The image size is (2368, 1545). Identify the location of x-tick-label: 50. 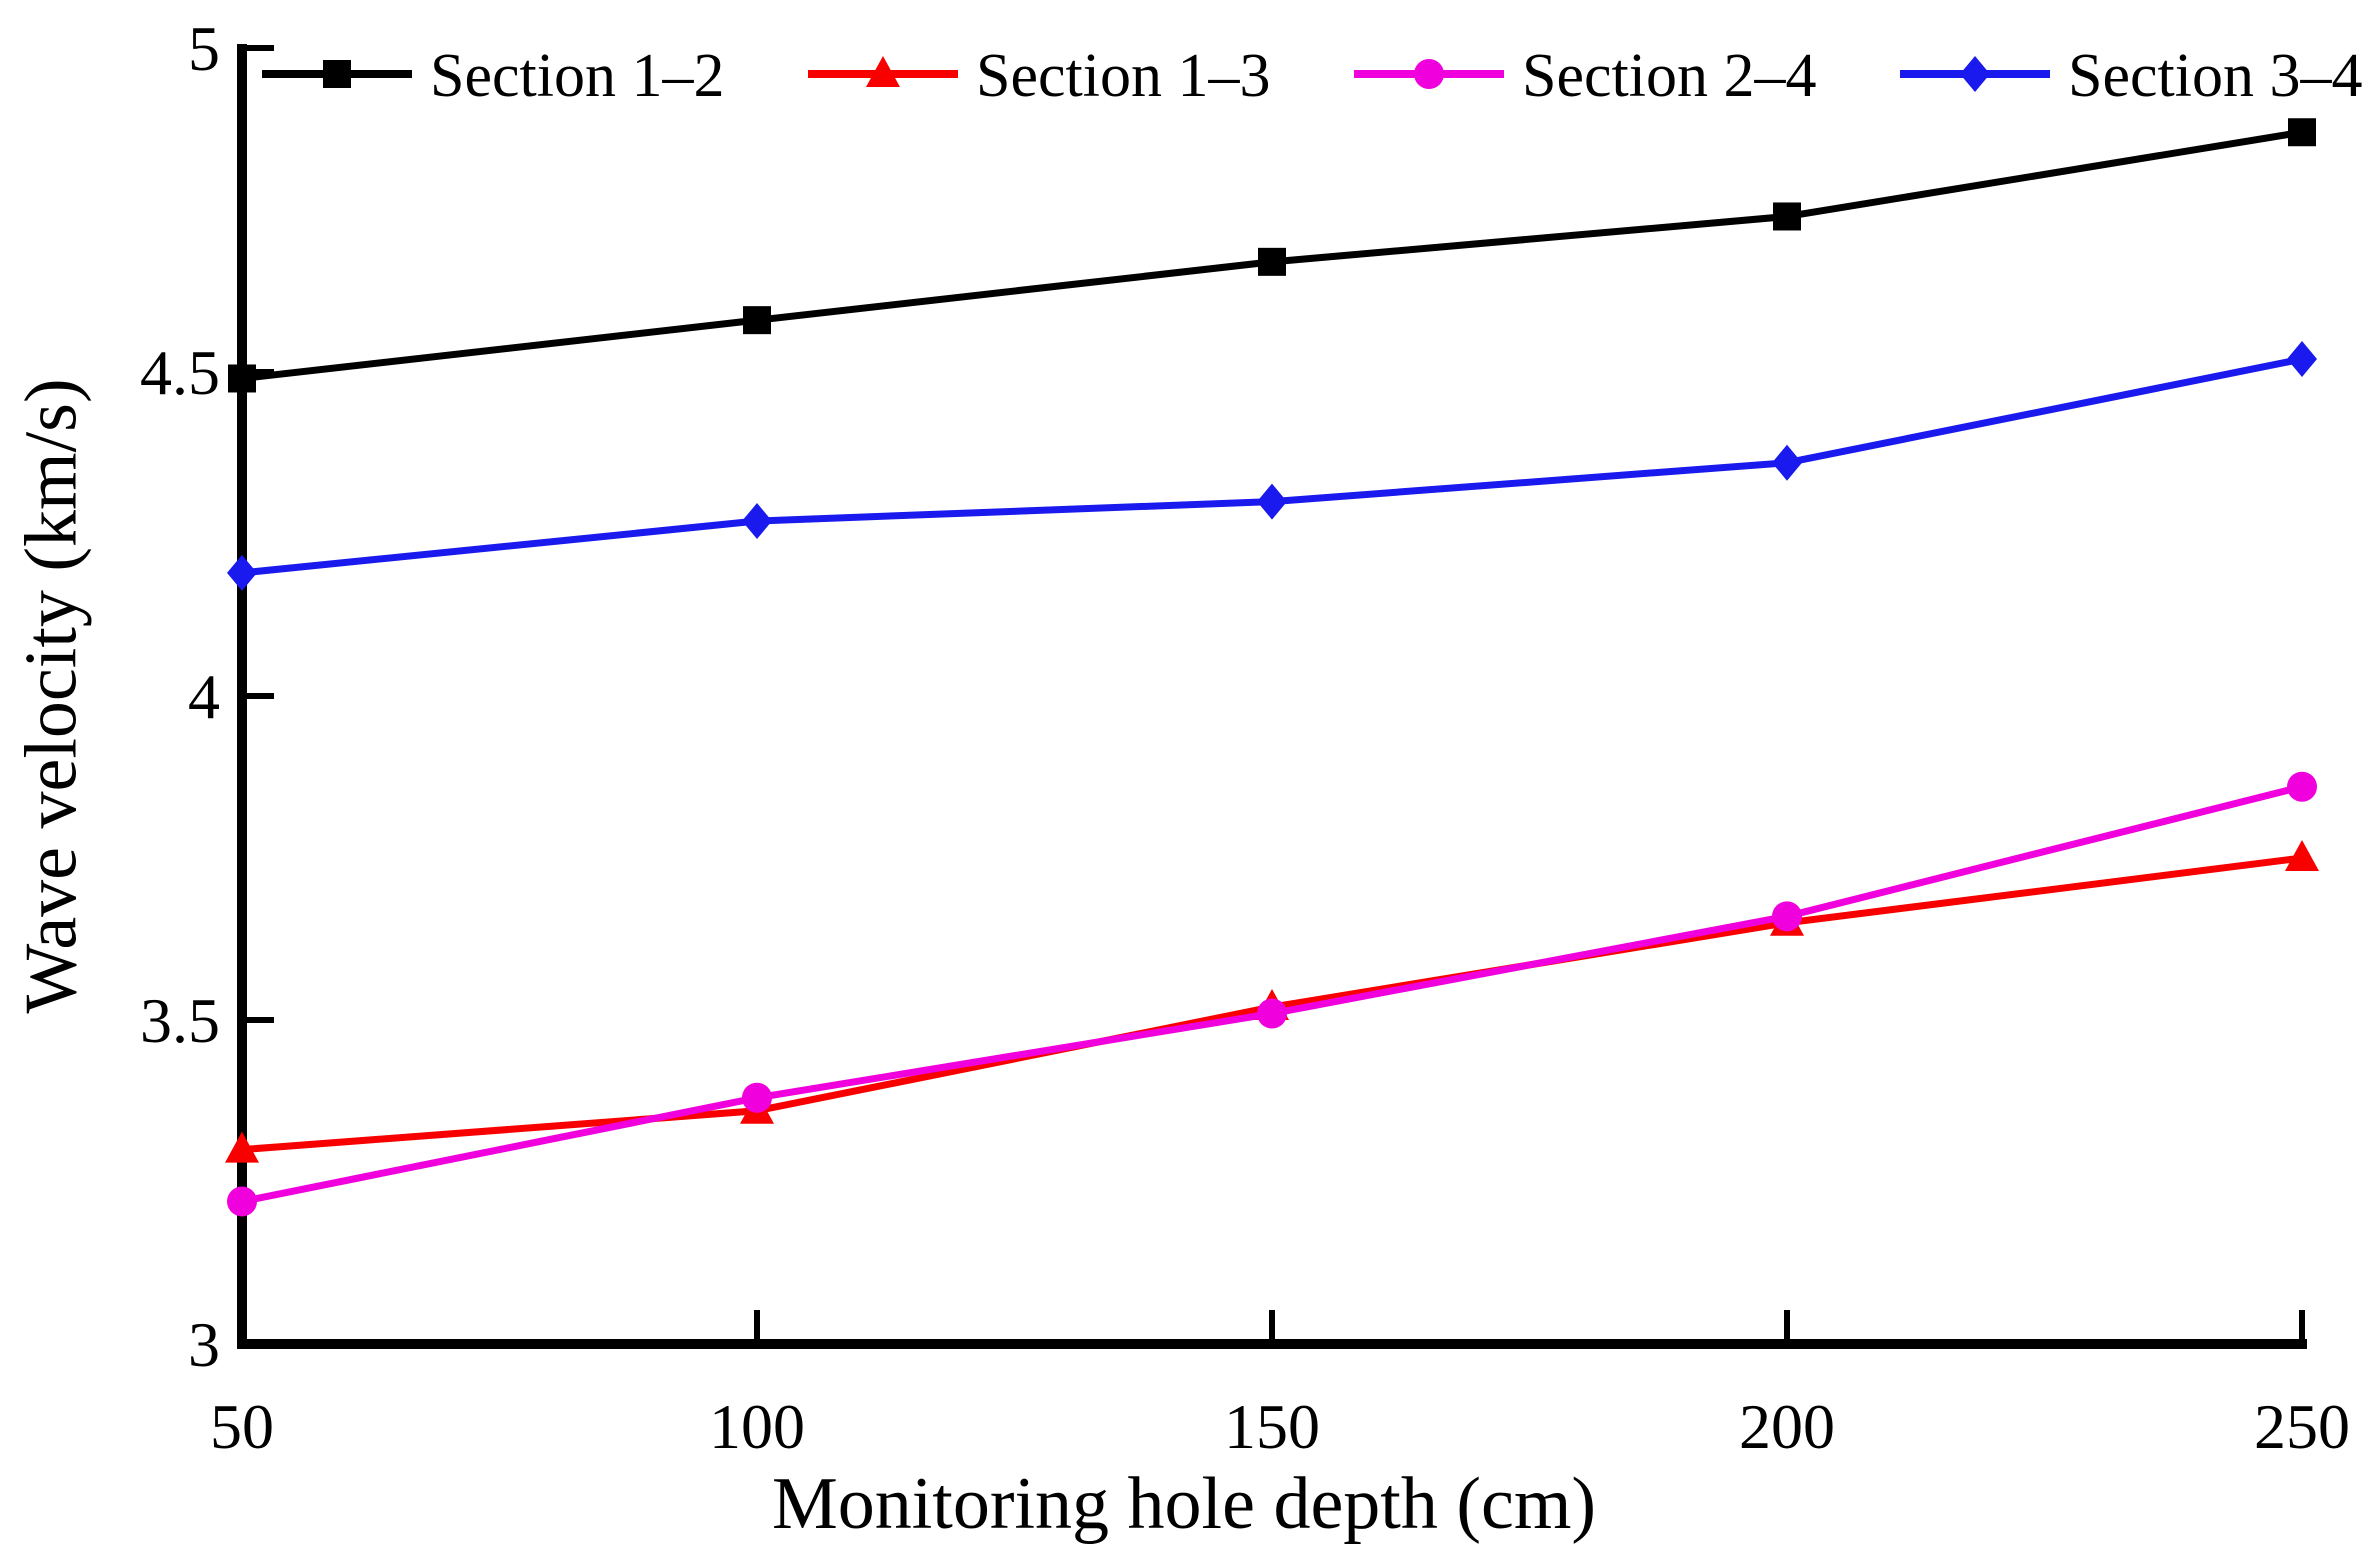
(242, 1426).